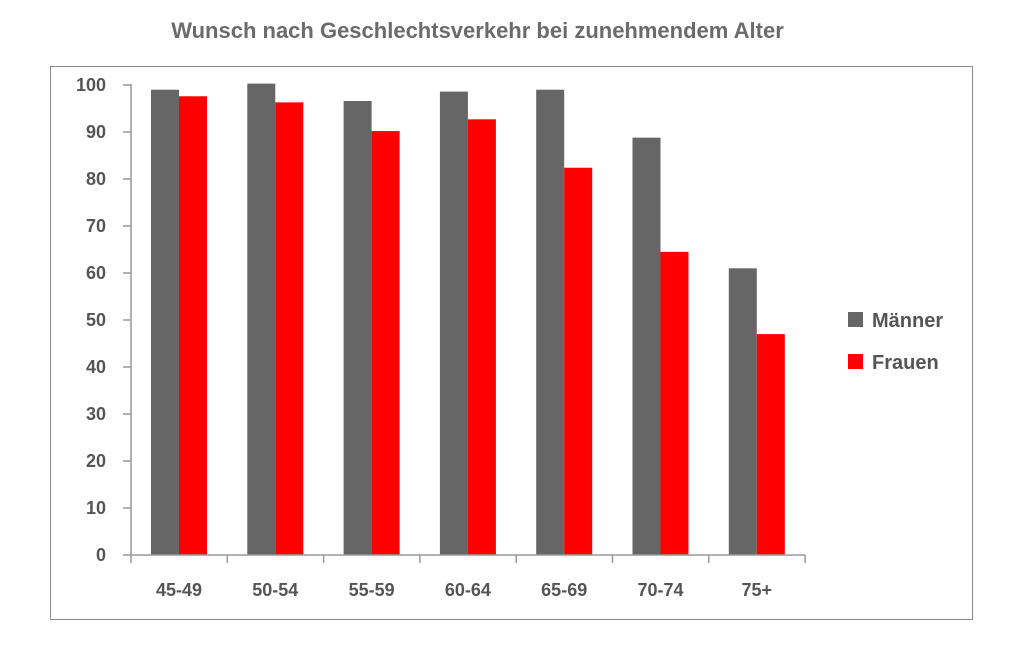 The height and width of the screenshot is (650, 1024). I want to click on x-tick-label: 65-69, so click(564, 590).